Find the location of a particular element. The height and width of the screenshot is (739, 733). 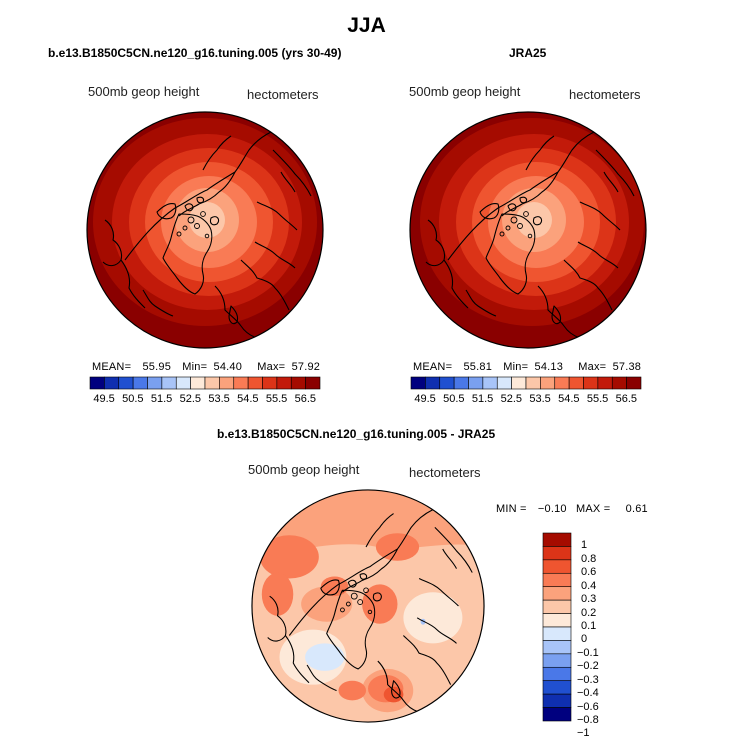

model-colorbar-tick-label: 50.5 is located at coordinates (133, 399).